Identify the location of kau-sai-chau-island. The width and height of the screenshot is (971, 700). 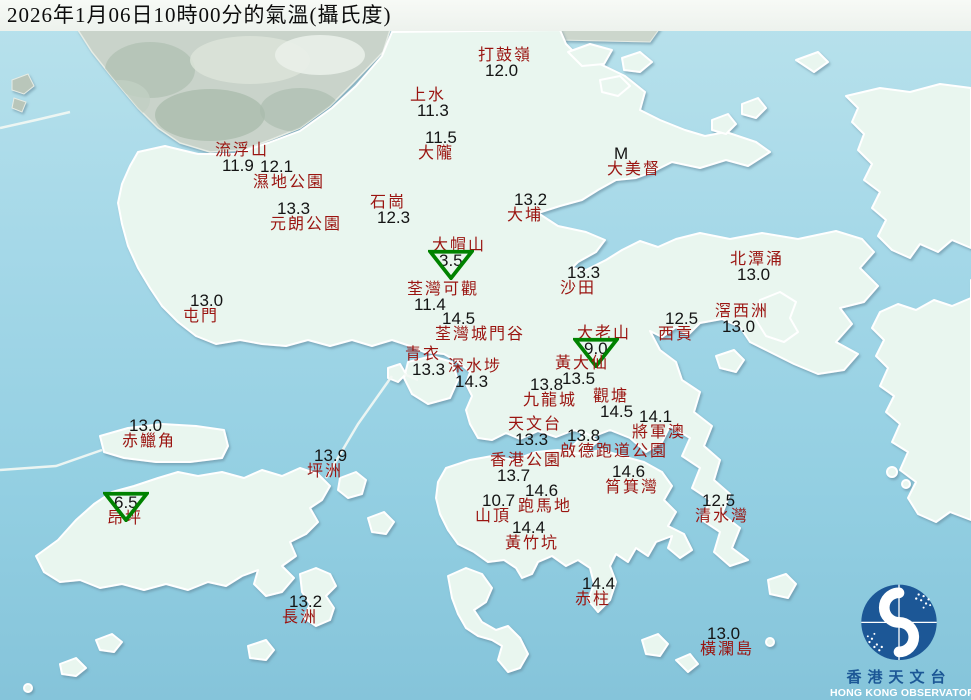
(777, 317).